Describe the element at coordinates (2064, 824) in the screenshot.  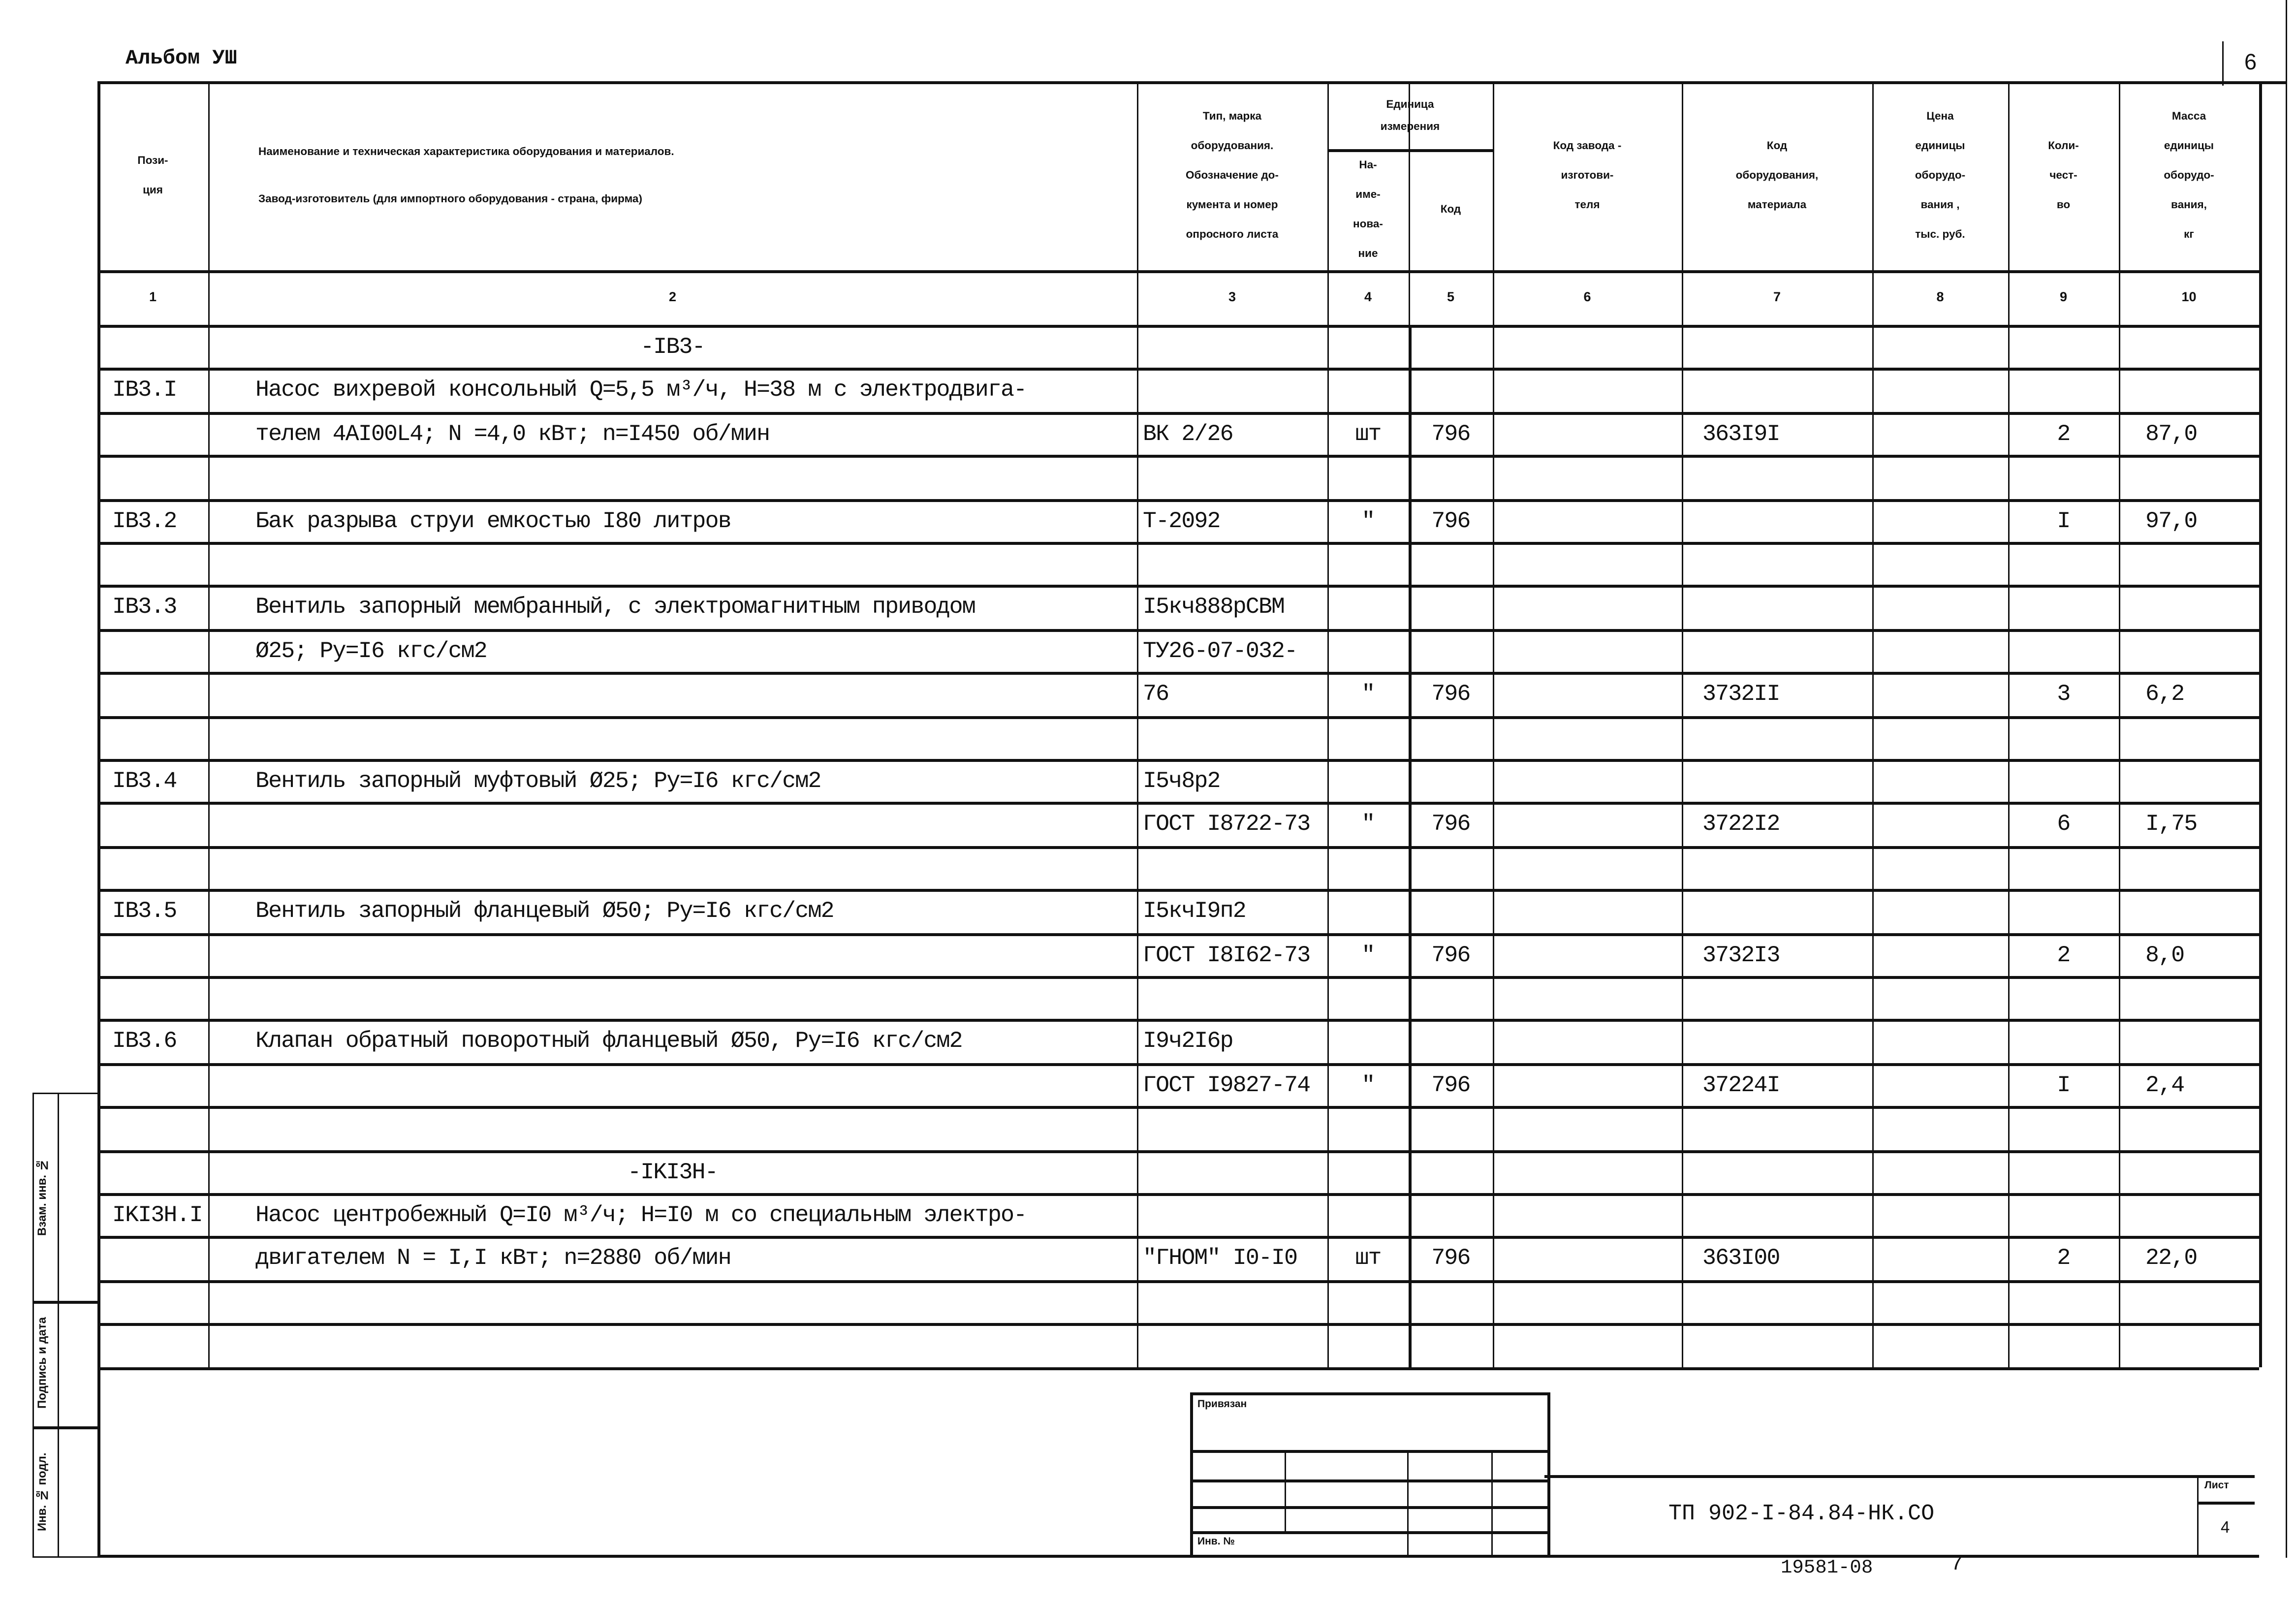
I see `quantity: 6` at that location.